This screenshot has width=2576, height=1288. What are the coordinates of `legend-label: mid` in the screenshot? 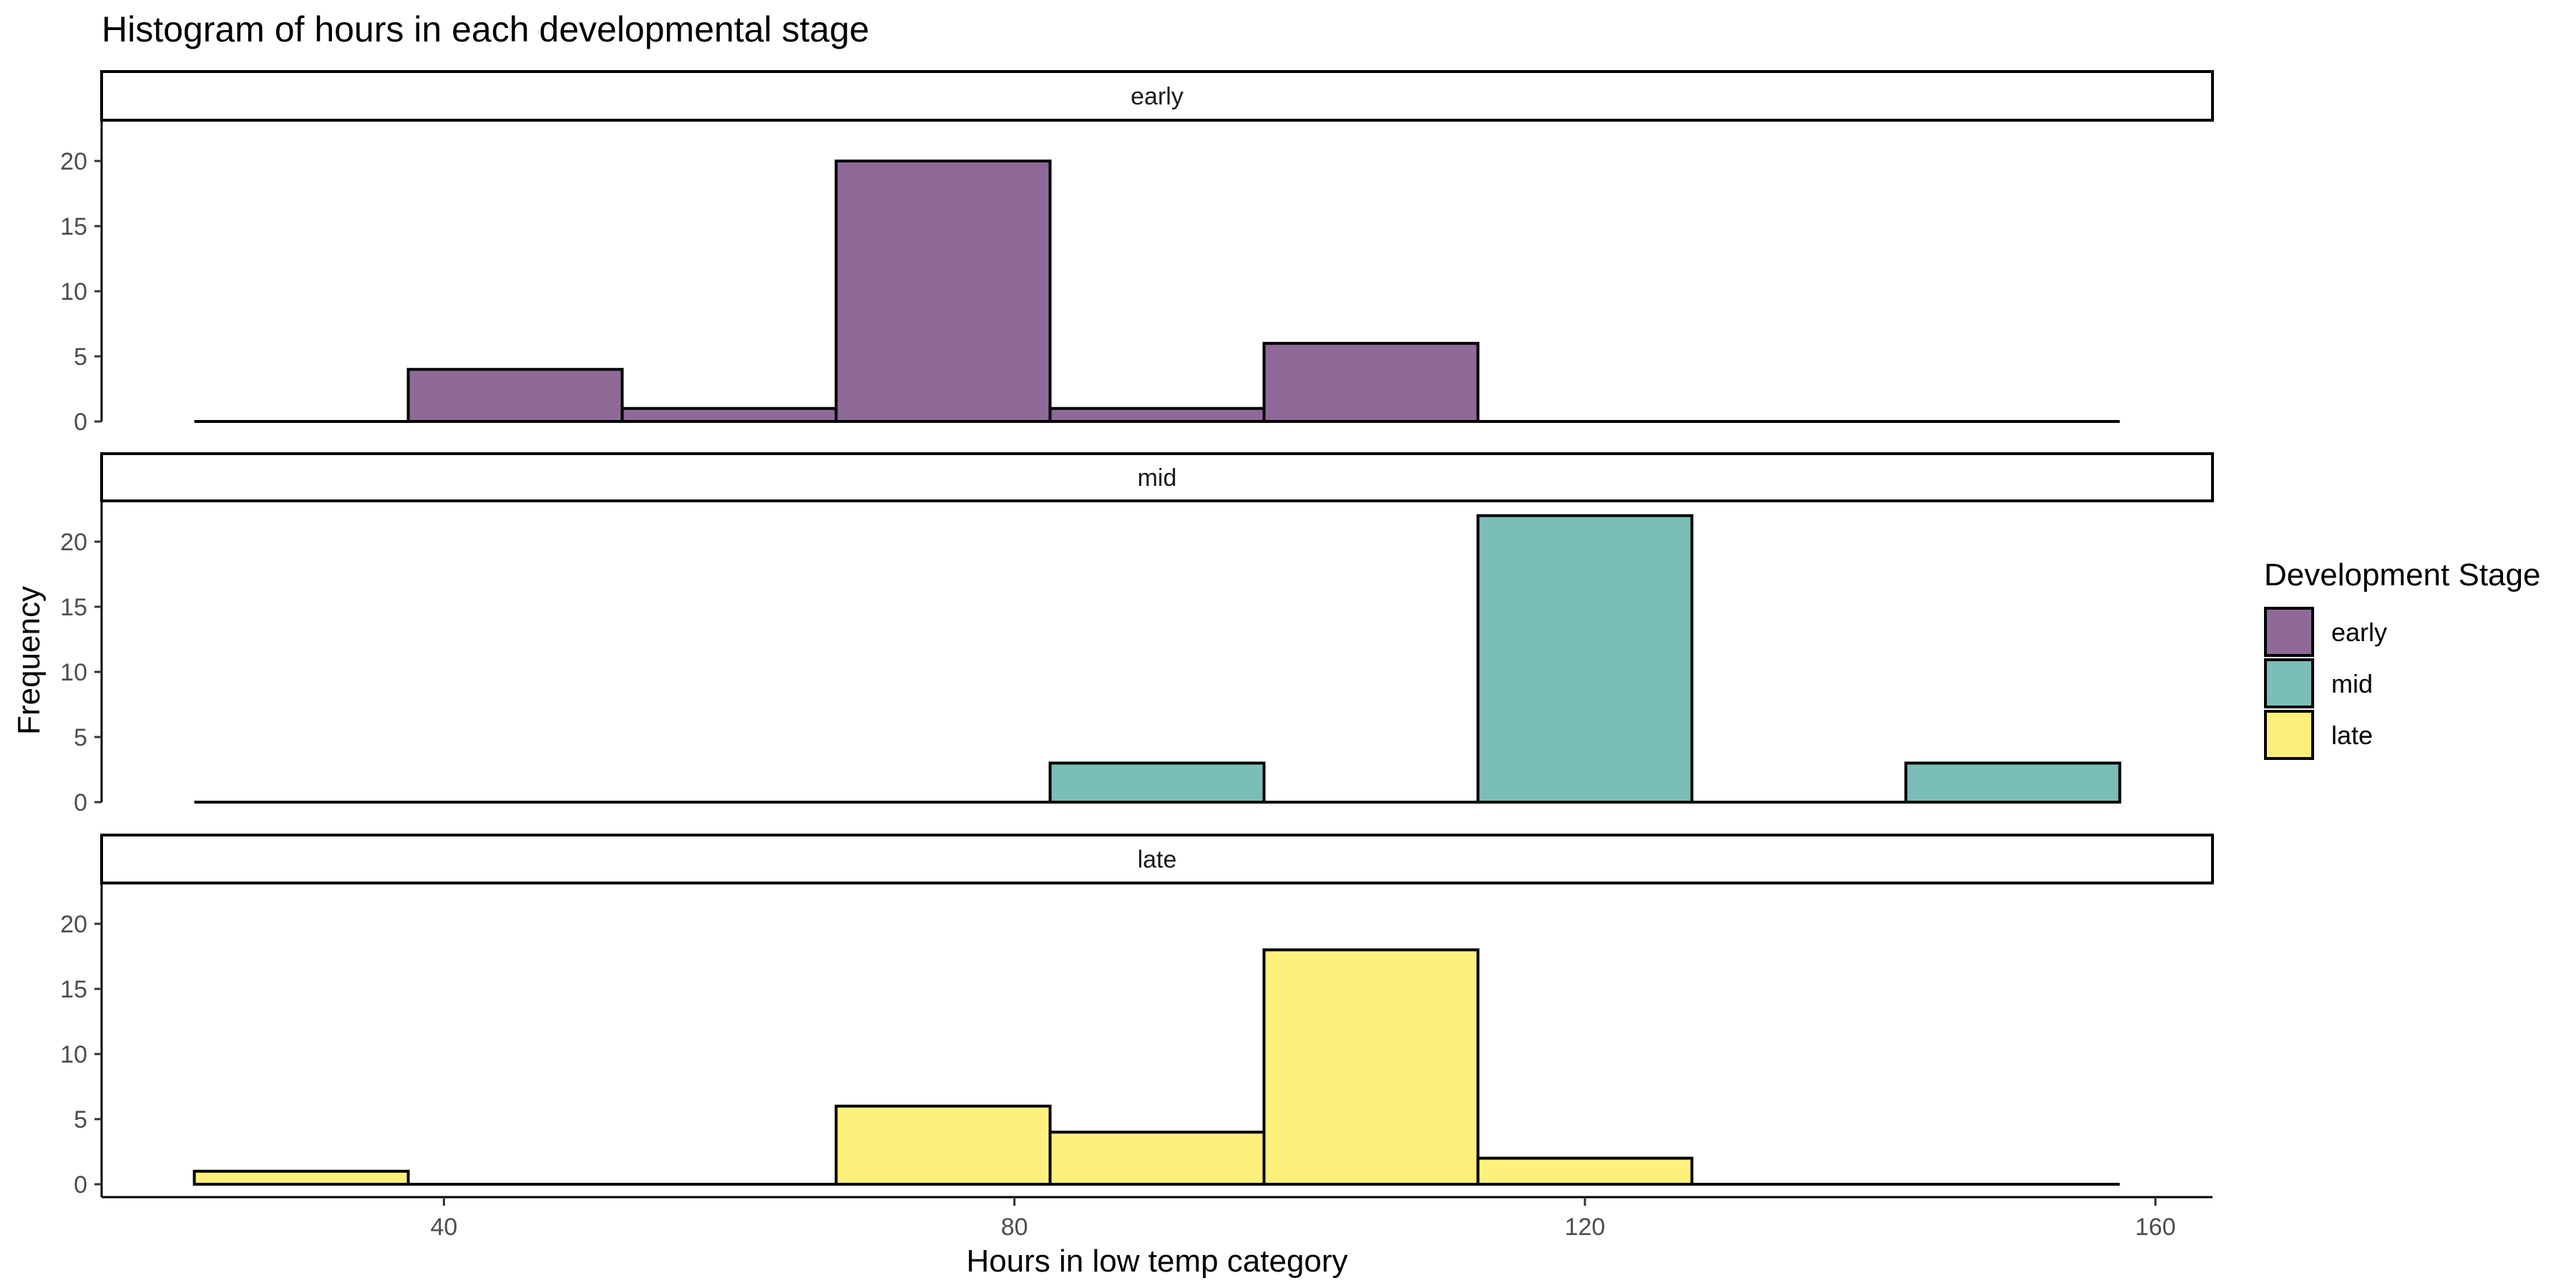 It's located at (2352, 683).